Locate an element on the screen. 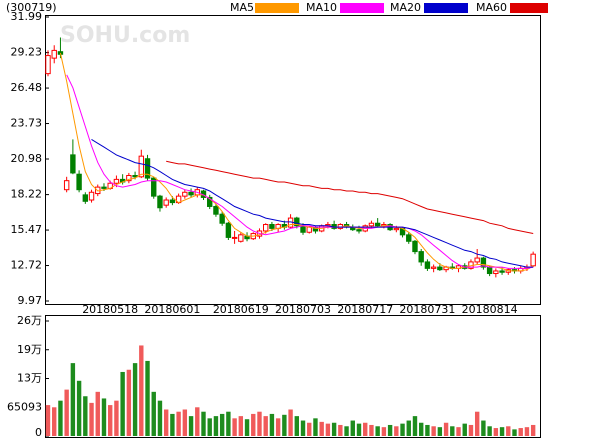  y-tick-label: 15.47 is located at coordinates (27, 229).